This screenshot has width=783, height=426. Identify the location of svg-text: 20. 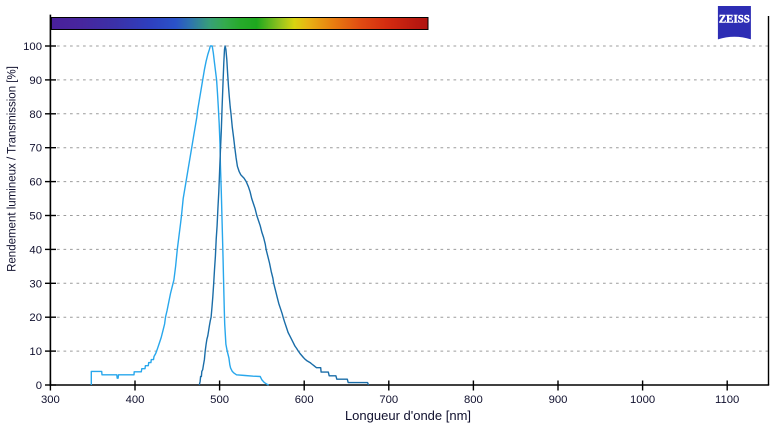
(35, 318).